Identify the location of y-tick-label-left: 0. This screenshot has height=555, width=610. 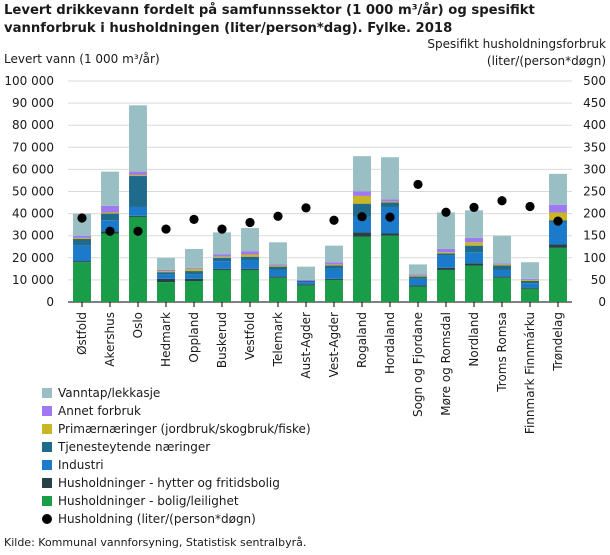
(50, 302).